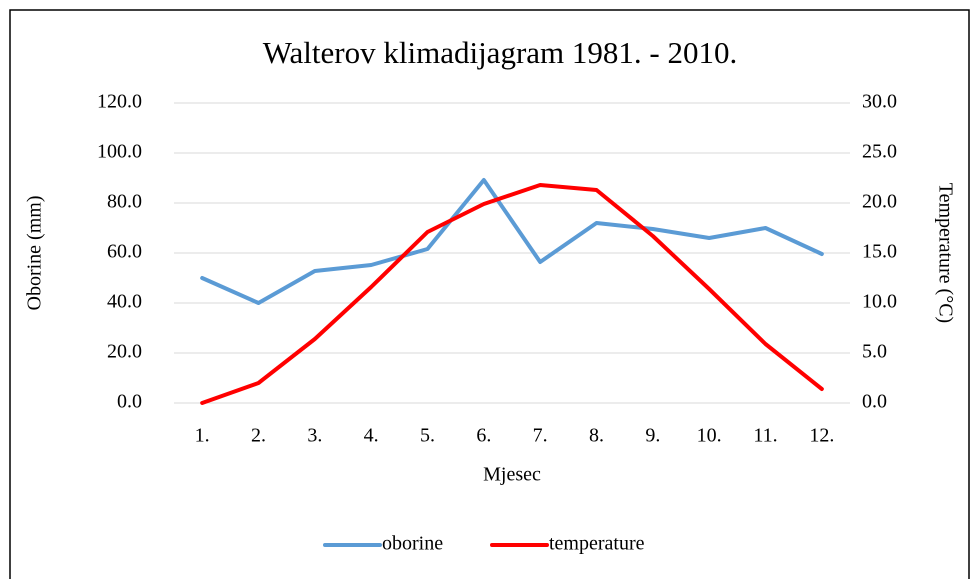  What do you see at coordinates (258, 436) in the screenshot?
I see `x-tick-label: 2.` at bounding box center [258, 436].